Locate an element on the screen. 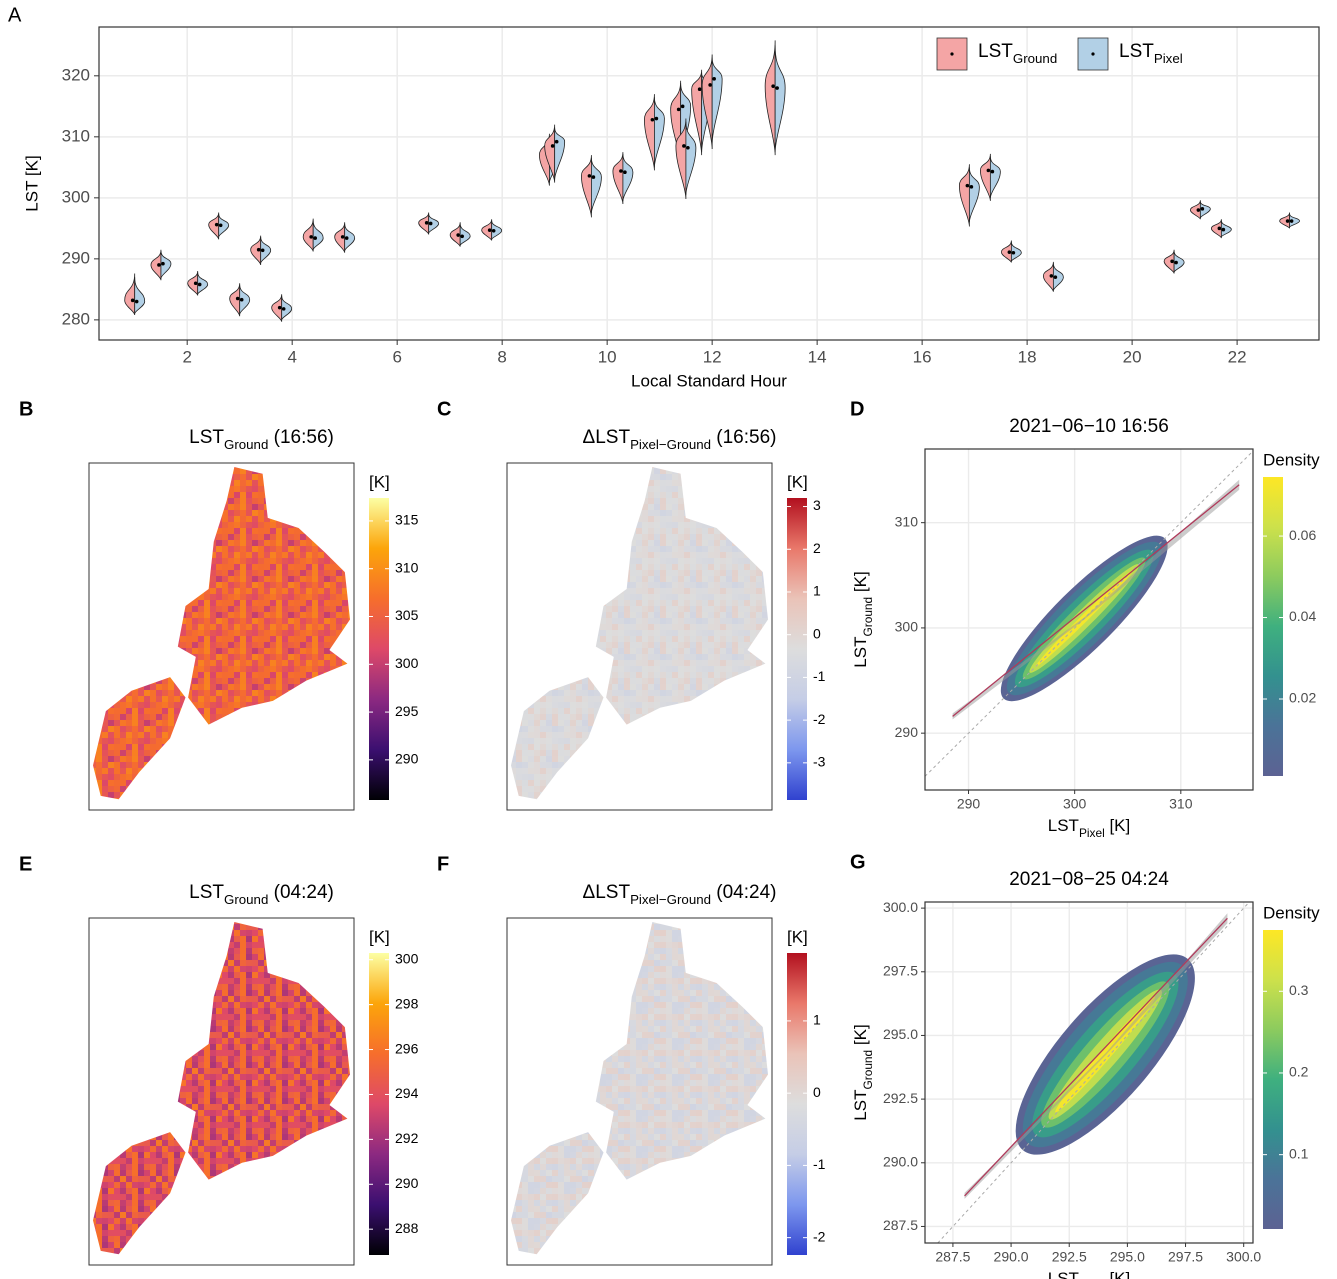  map-title: LSTGround (04:24) is located at coordinates (261, 894).